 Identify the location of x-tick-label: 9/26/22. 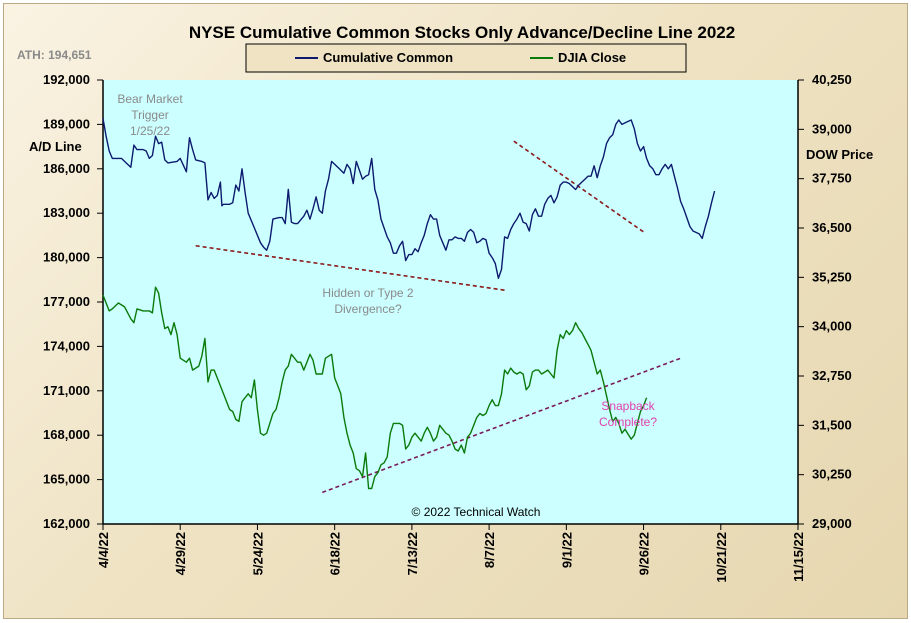
(644, 553).